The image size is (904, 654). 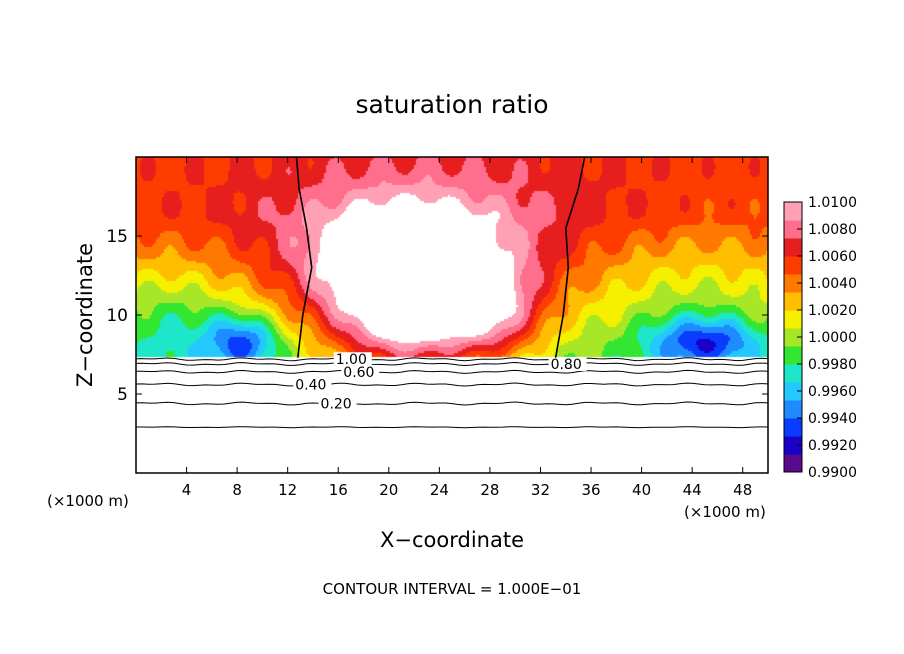 I want to click on contour-line-1.00, so click(x=452, y=359).